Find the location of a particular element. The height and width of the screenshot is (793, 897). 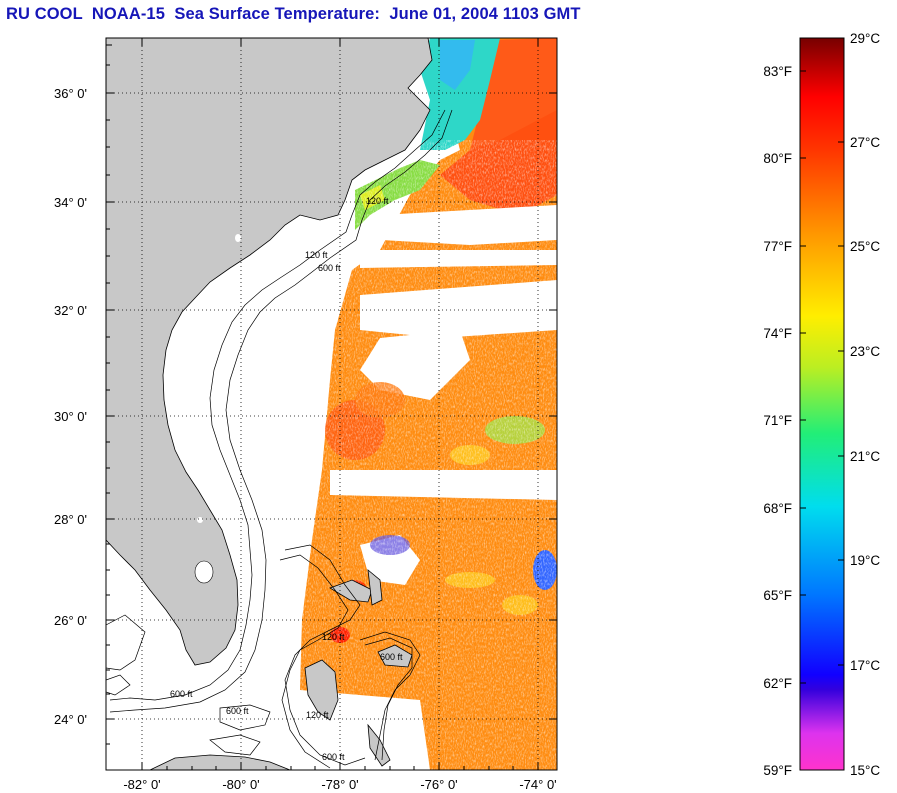

lon-label-78: -78° 0' is located at coordinates (339, 784).